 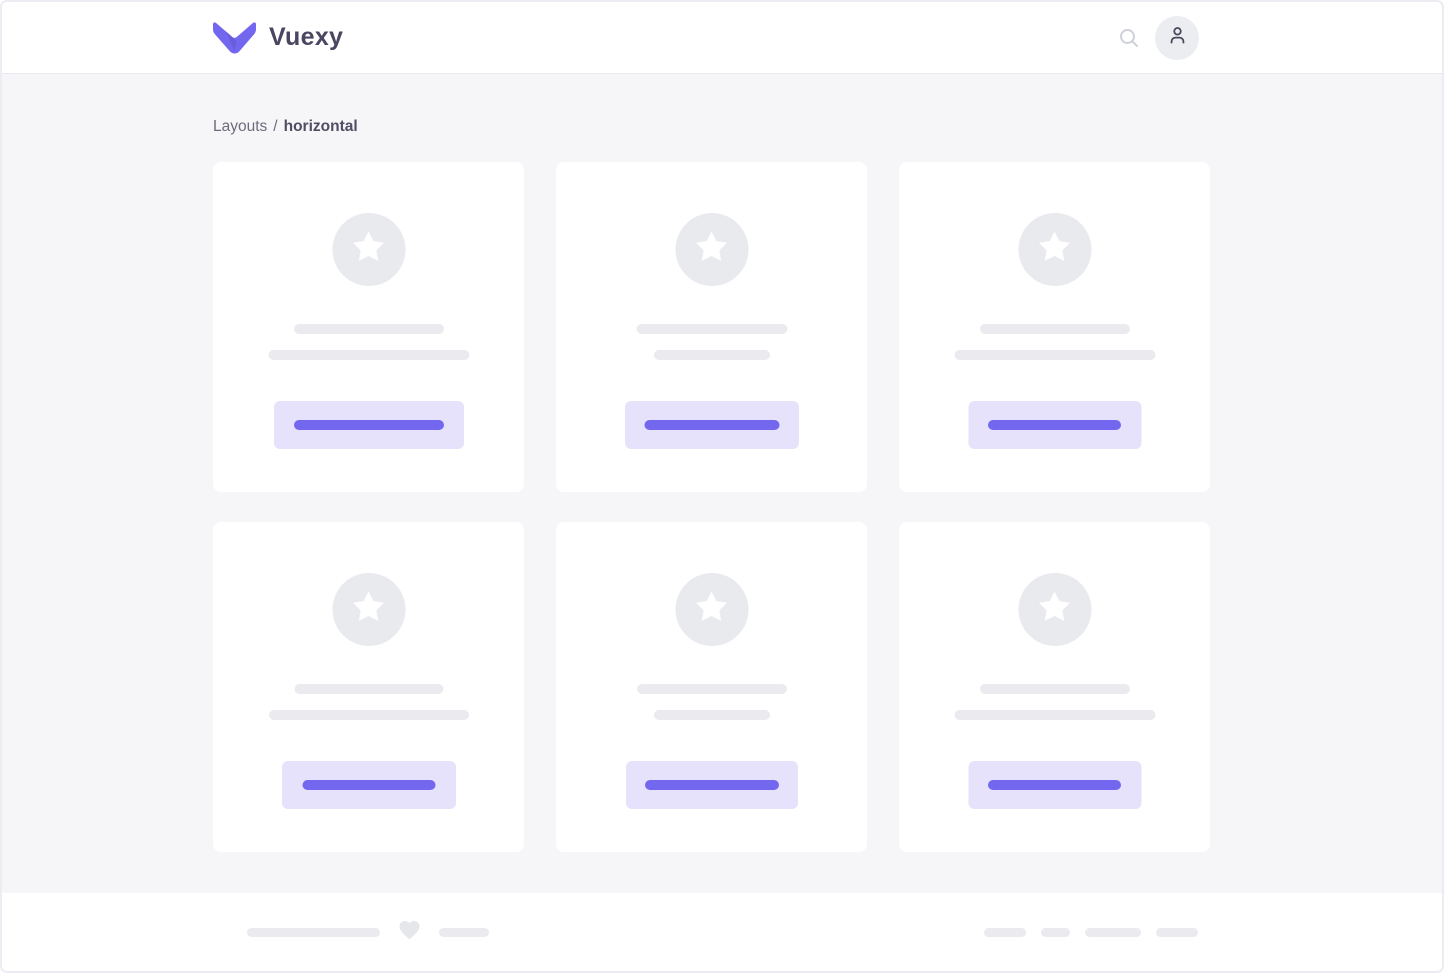 I want to click on search-icon, so click(x=1129, y=38).